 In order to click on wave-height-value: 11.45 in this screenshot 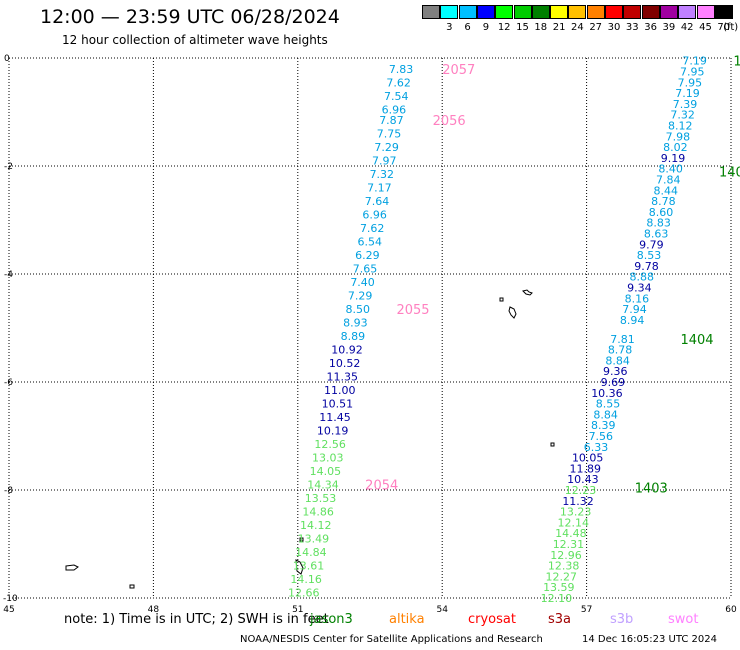, I will do `click(335, 417)`.